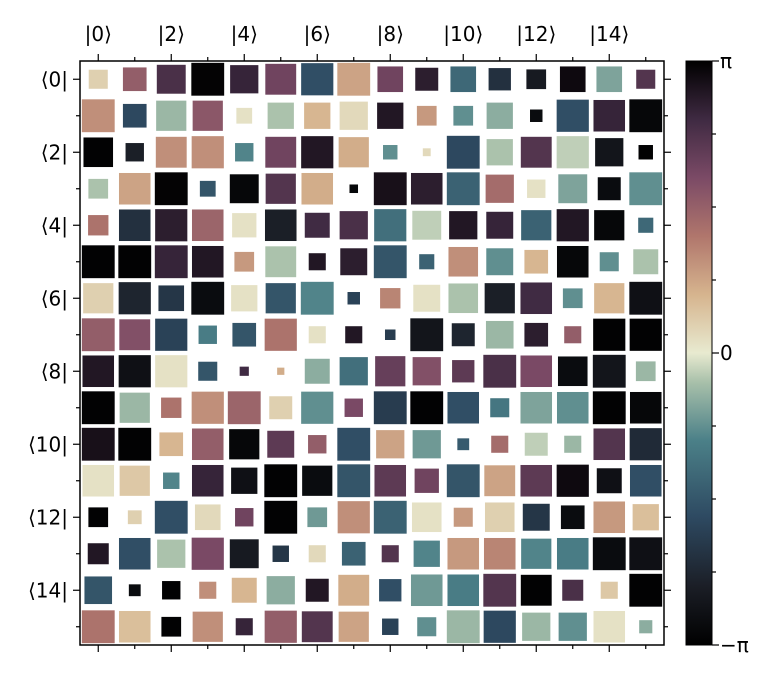  I want to click on x-tick-label: |4⟩, so click(244, 34).